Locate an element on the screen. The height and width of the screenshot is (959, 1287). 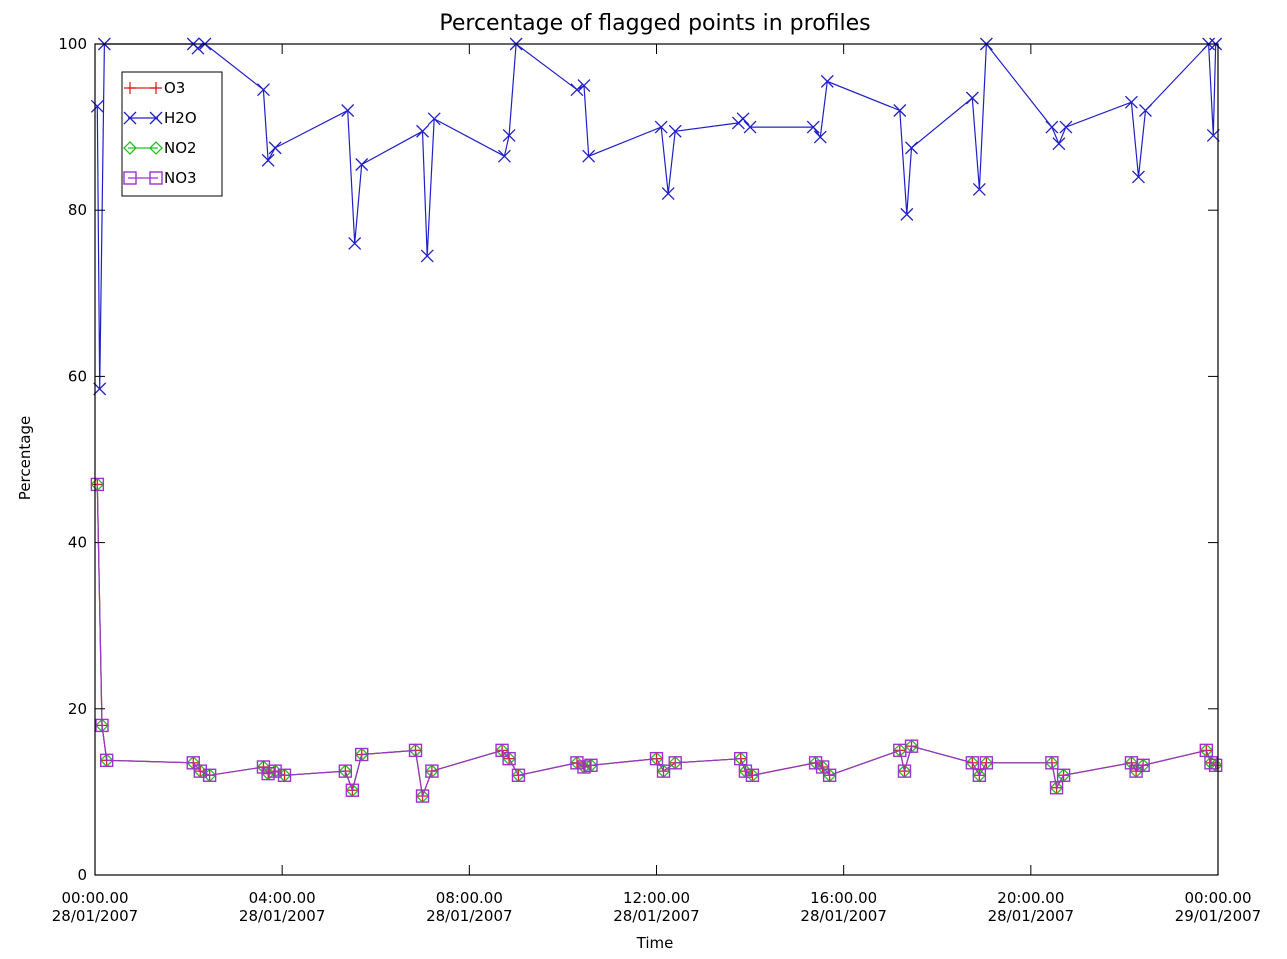
x-tick-label-time: 12:00.00 is located at coordinates (656, 898).